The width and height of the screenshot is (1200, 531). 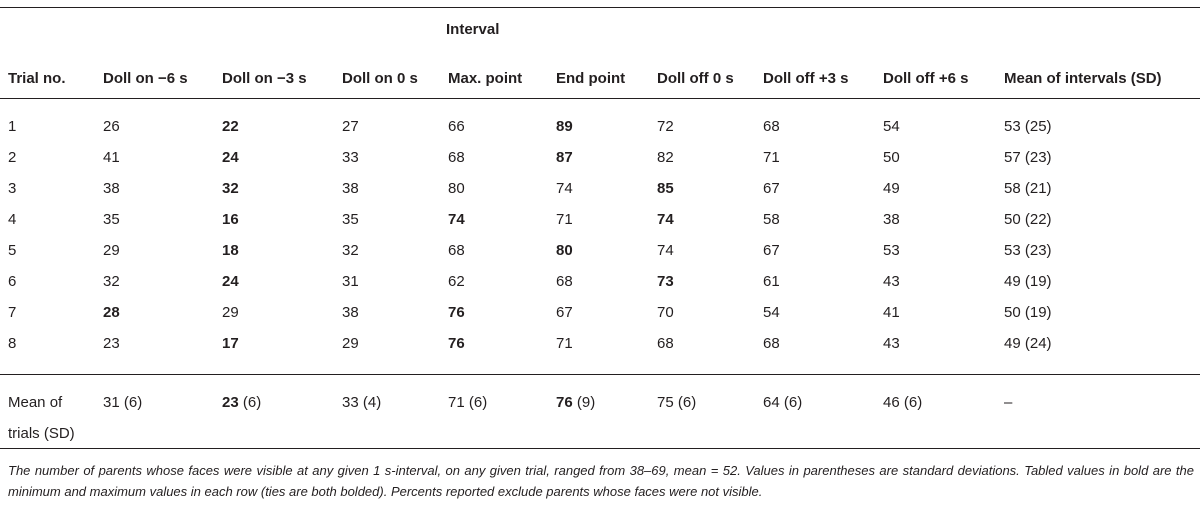 I want to click on column-header-1: Doll on −6 s, so click(x=145, y=78).